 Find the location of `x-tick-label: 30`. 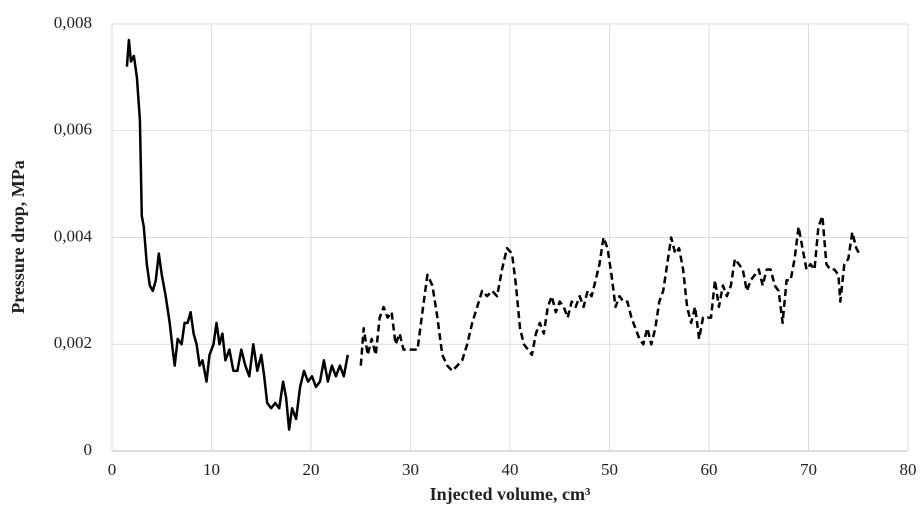

x-tick-label: 30 is located at coordinates (410, 469).